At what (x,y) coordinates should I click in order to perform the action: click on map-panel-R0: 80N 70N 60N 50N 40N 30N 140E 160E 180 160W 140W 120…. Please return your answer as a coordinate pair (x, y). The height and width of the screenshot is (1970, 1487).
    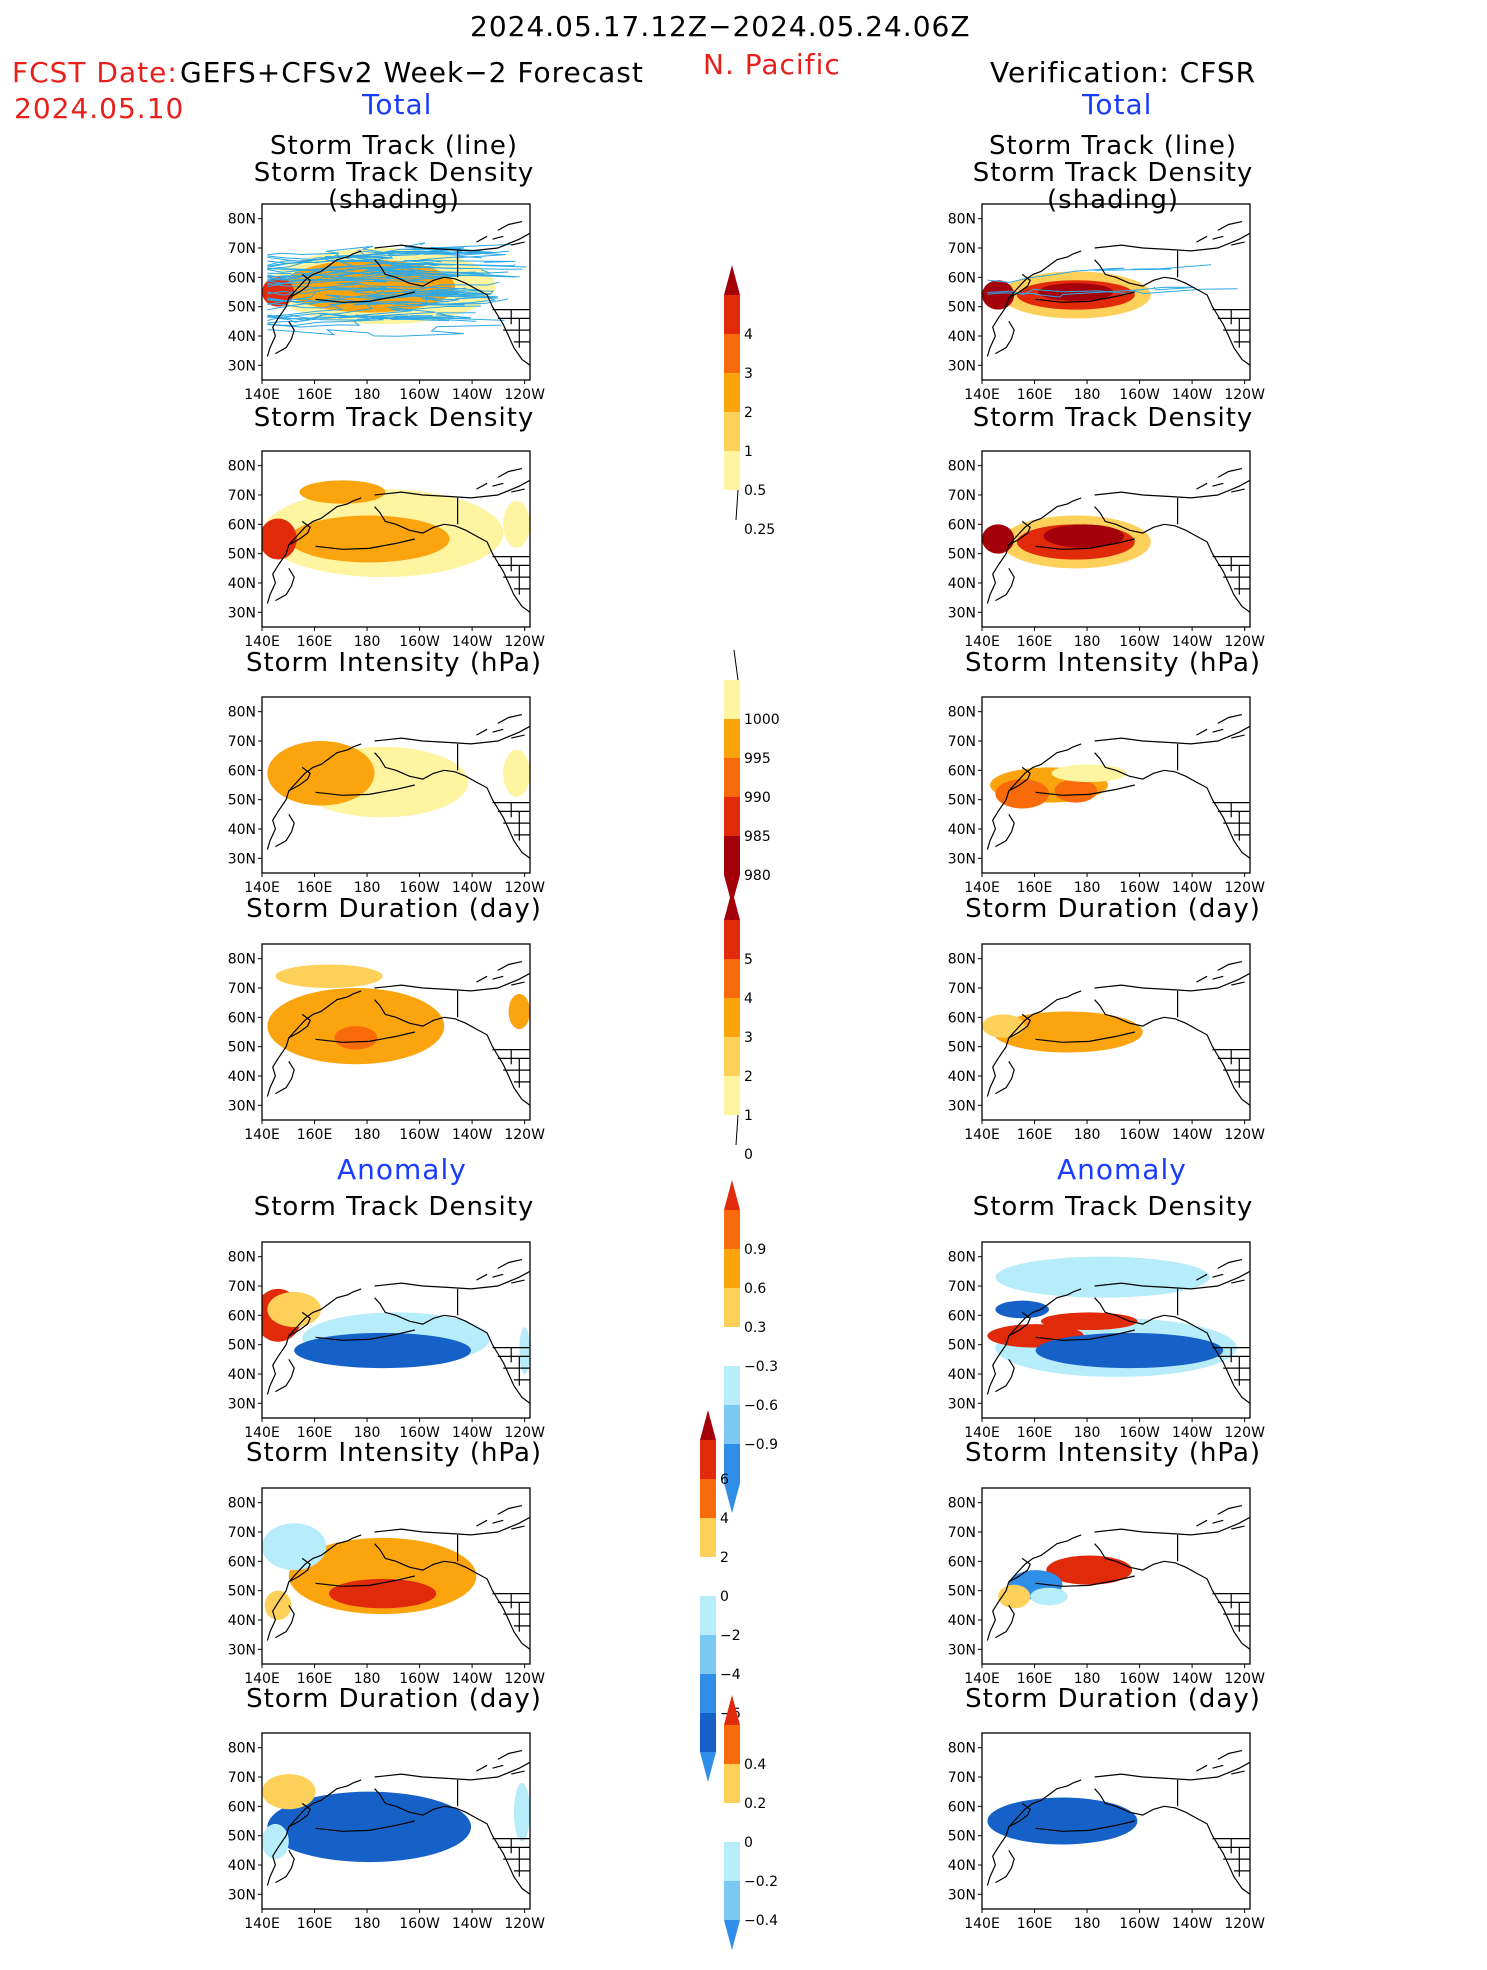
    Looking at the image, I should click on (1106, 303).